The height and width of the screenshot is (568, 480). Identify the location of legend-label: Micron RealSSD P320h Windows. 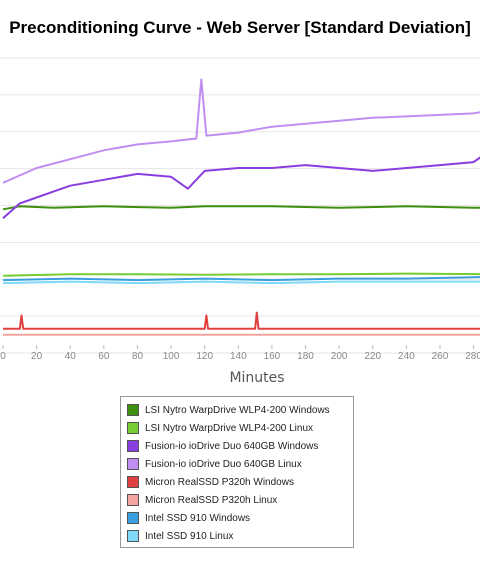
(219, 482).